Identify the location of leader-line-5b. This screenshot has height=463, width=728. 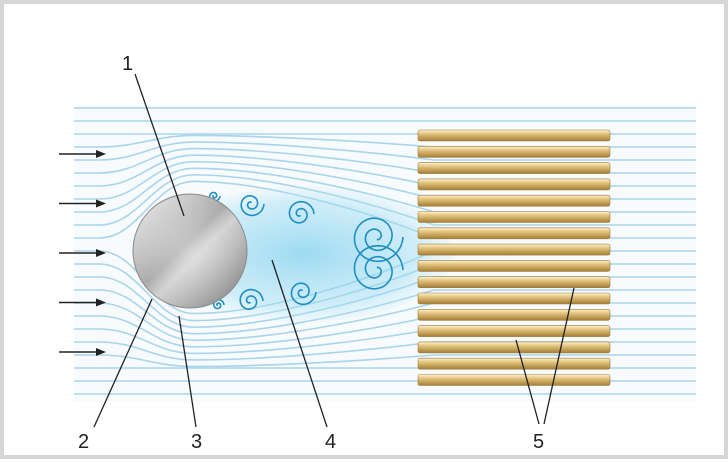
(559, 356).